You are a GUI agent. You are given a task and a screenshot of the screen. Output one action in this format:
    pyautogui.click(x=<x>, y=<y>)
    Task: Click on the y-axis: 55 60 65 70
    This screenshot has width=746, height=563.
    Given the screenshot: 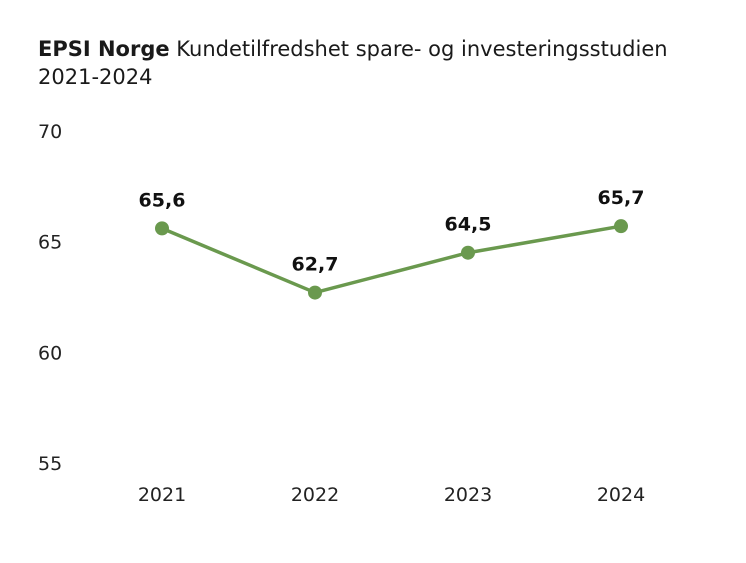 What is the action you would take?
    pyautogui.click(x=50, y=298)
    